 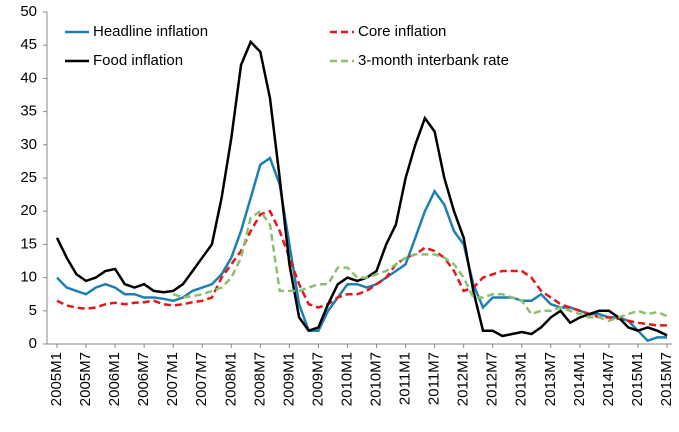 I want to click on x-tick-label: 2008M7, so click(x=259, y=379).